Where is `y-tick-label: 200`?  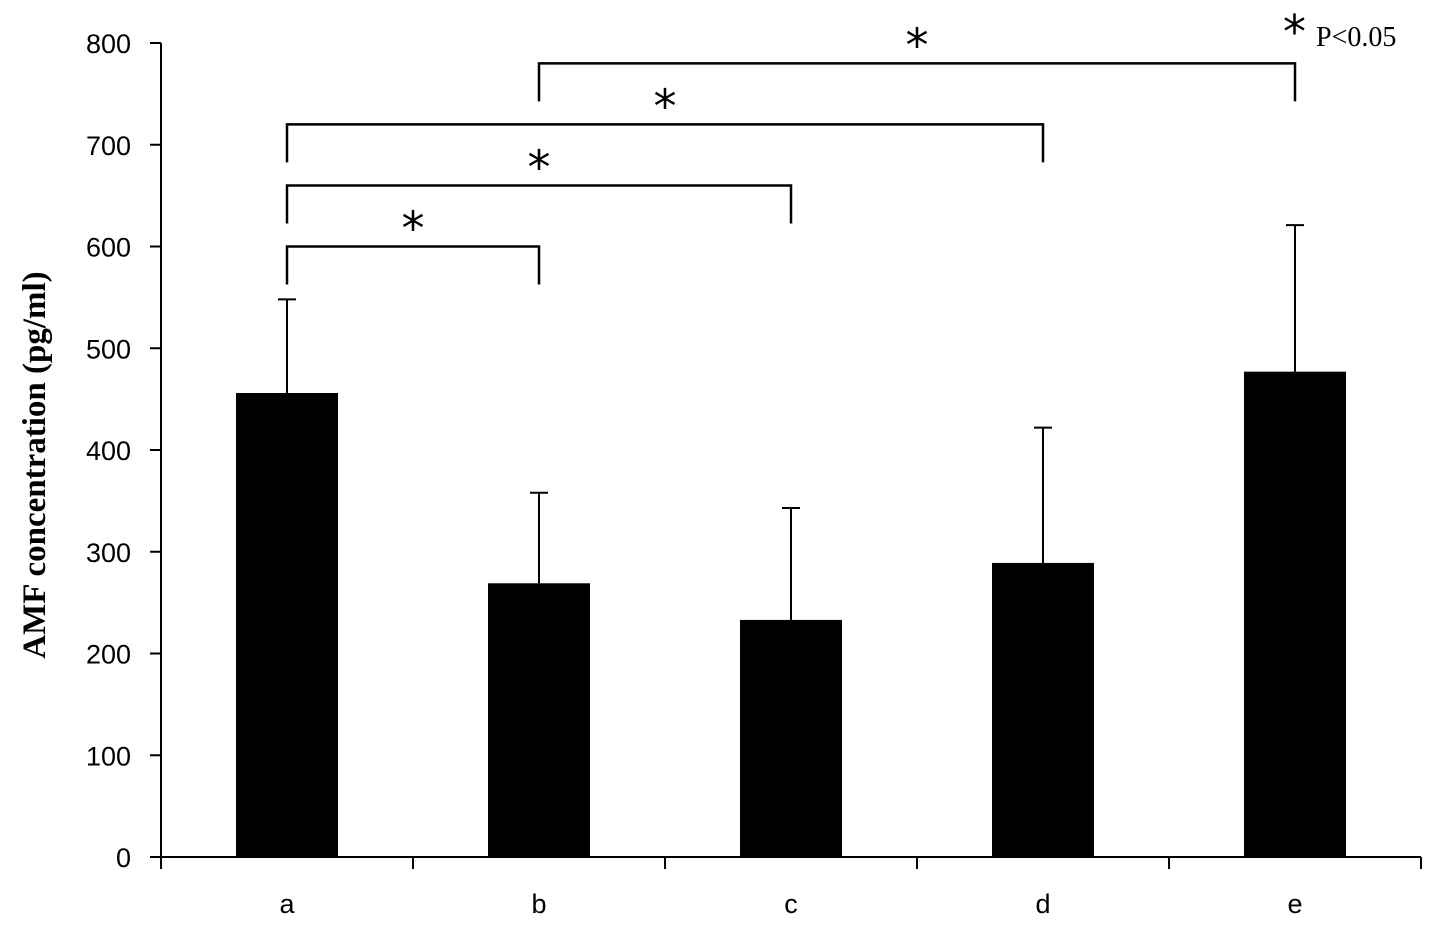 y-tick-label: 200 is located at coordinates (108, 655).